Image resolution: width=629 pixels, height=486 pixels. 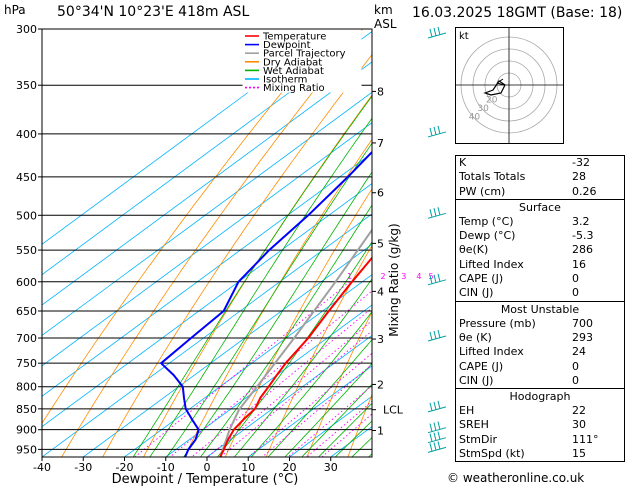 I want to click on table-row: Lifted Index 16, so click(x=540, y=265).